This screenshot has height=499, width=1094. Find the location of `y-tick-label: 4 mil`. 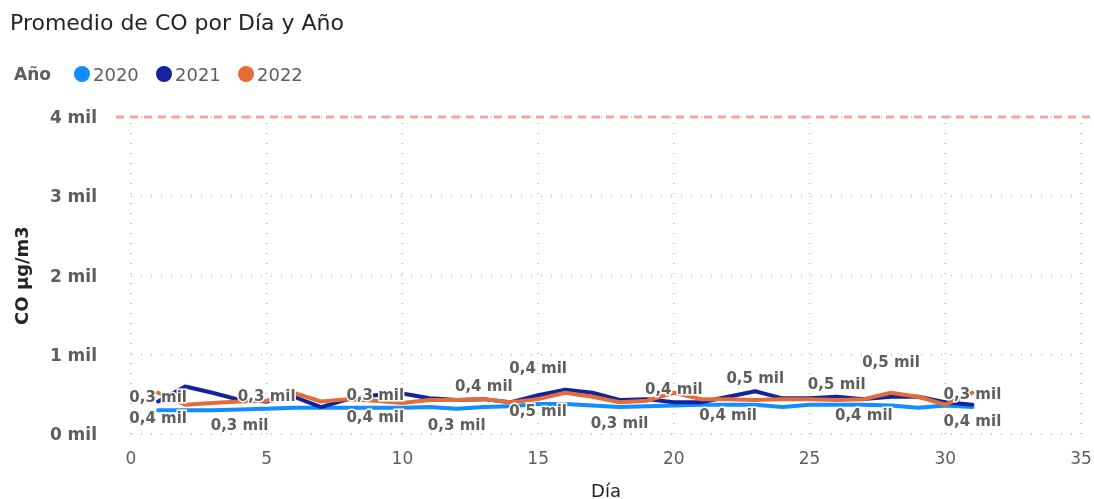

y-tick-label: 4 mil is located at coordinates (73, 117).